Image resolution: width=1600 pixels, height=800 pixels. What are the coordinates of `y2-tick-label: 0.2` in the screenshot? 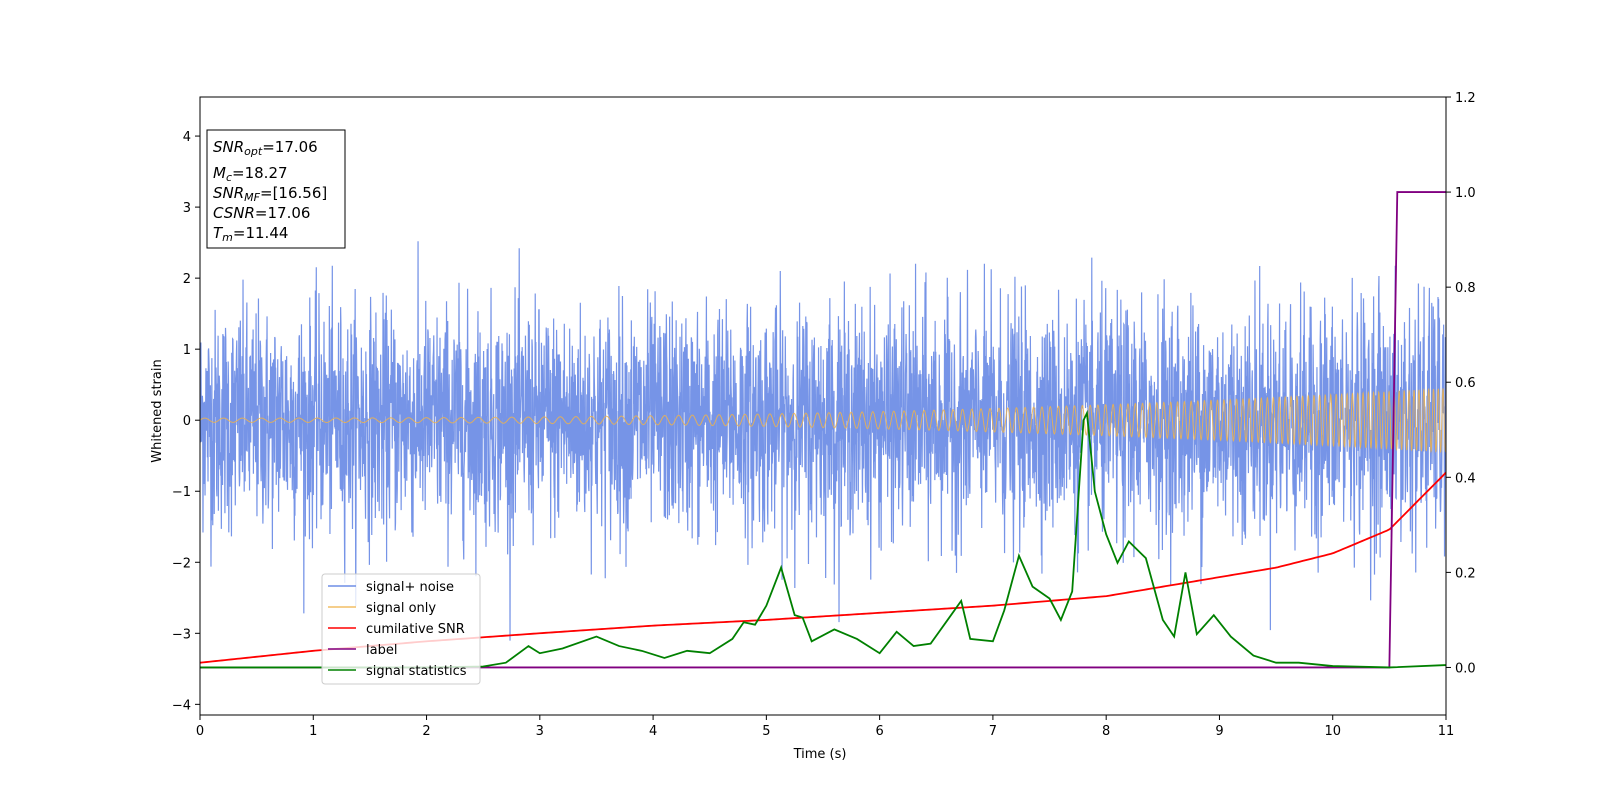 It's located at (1465, 573).